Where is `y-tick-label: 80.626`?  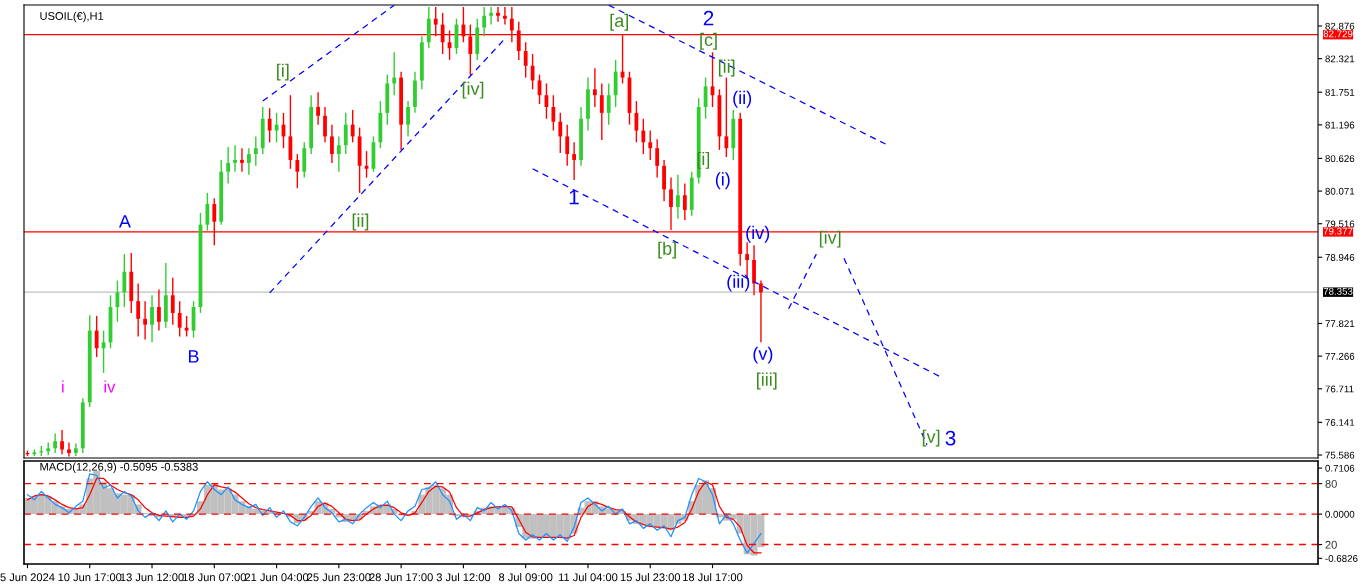
y-tick-label: 80.626 is located at coordinates (1340, 159).